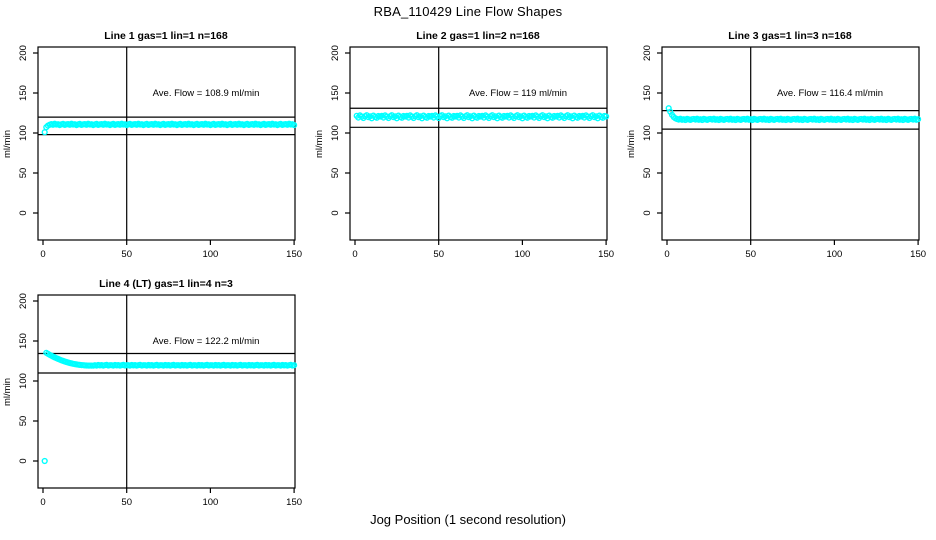  I want to click on ave-flow-annotation: Ave. Flow = 116.4 ml/min, so click(830, 93).